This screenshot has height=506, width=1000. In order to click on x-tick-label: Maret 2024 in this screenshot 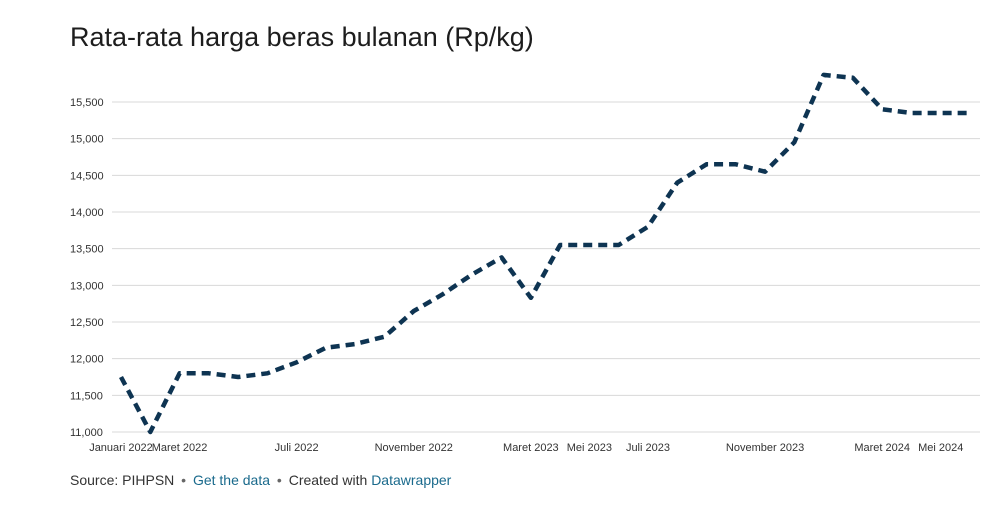, I will do `click(882, 448)`.